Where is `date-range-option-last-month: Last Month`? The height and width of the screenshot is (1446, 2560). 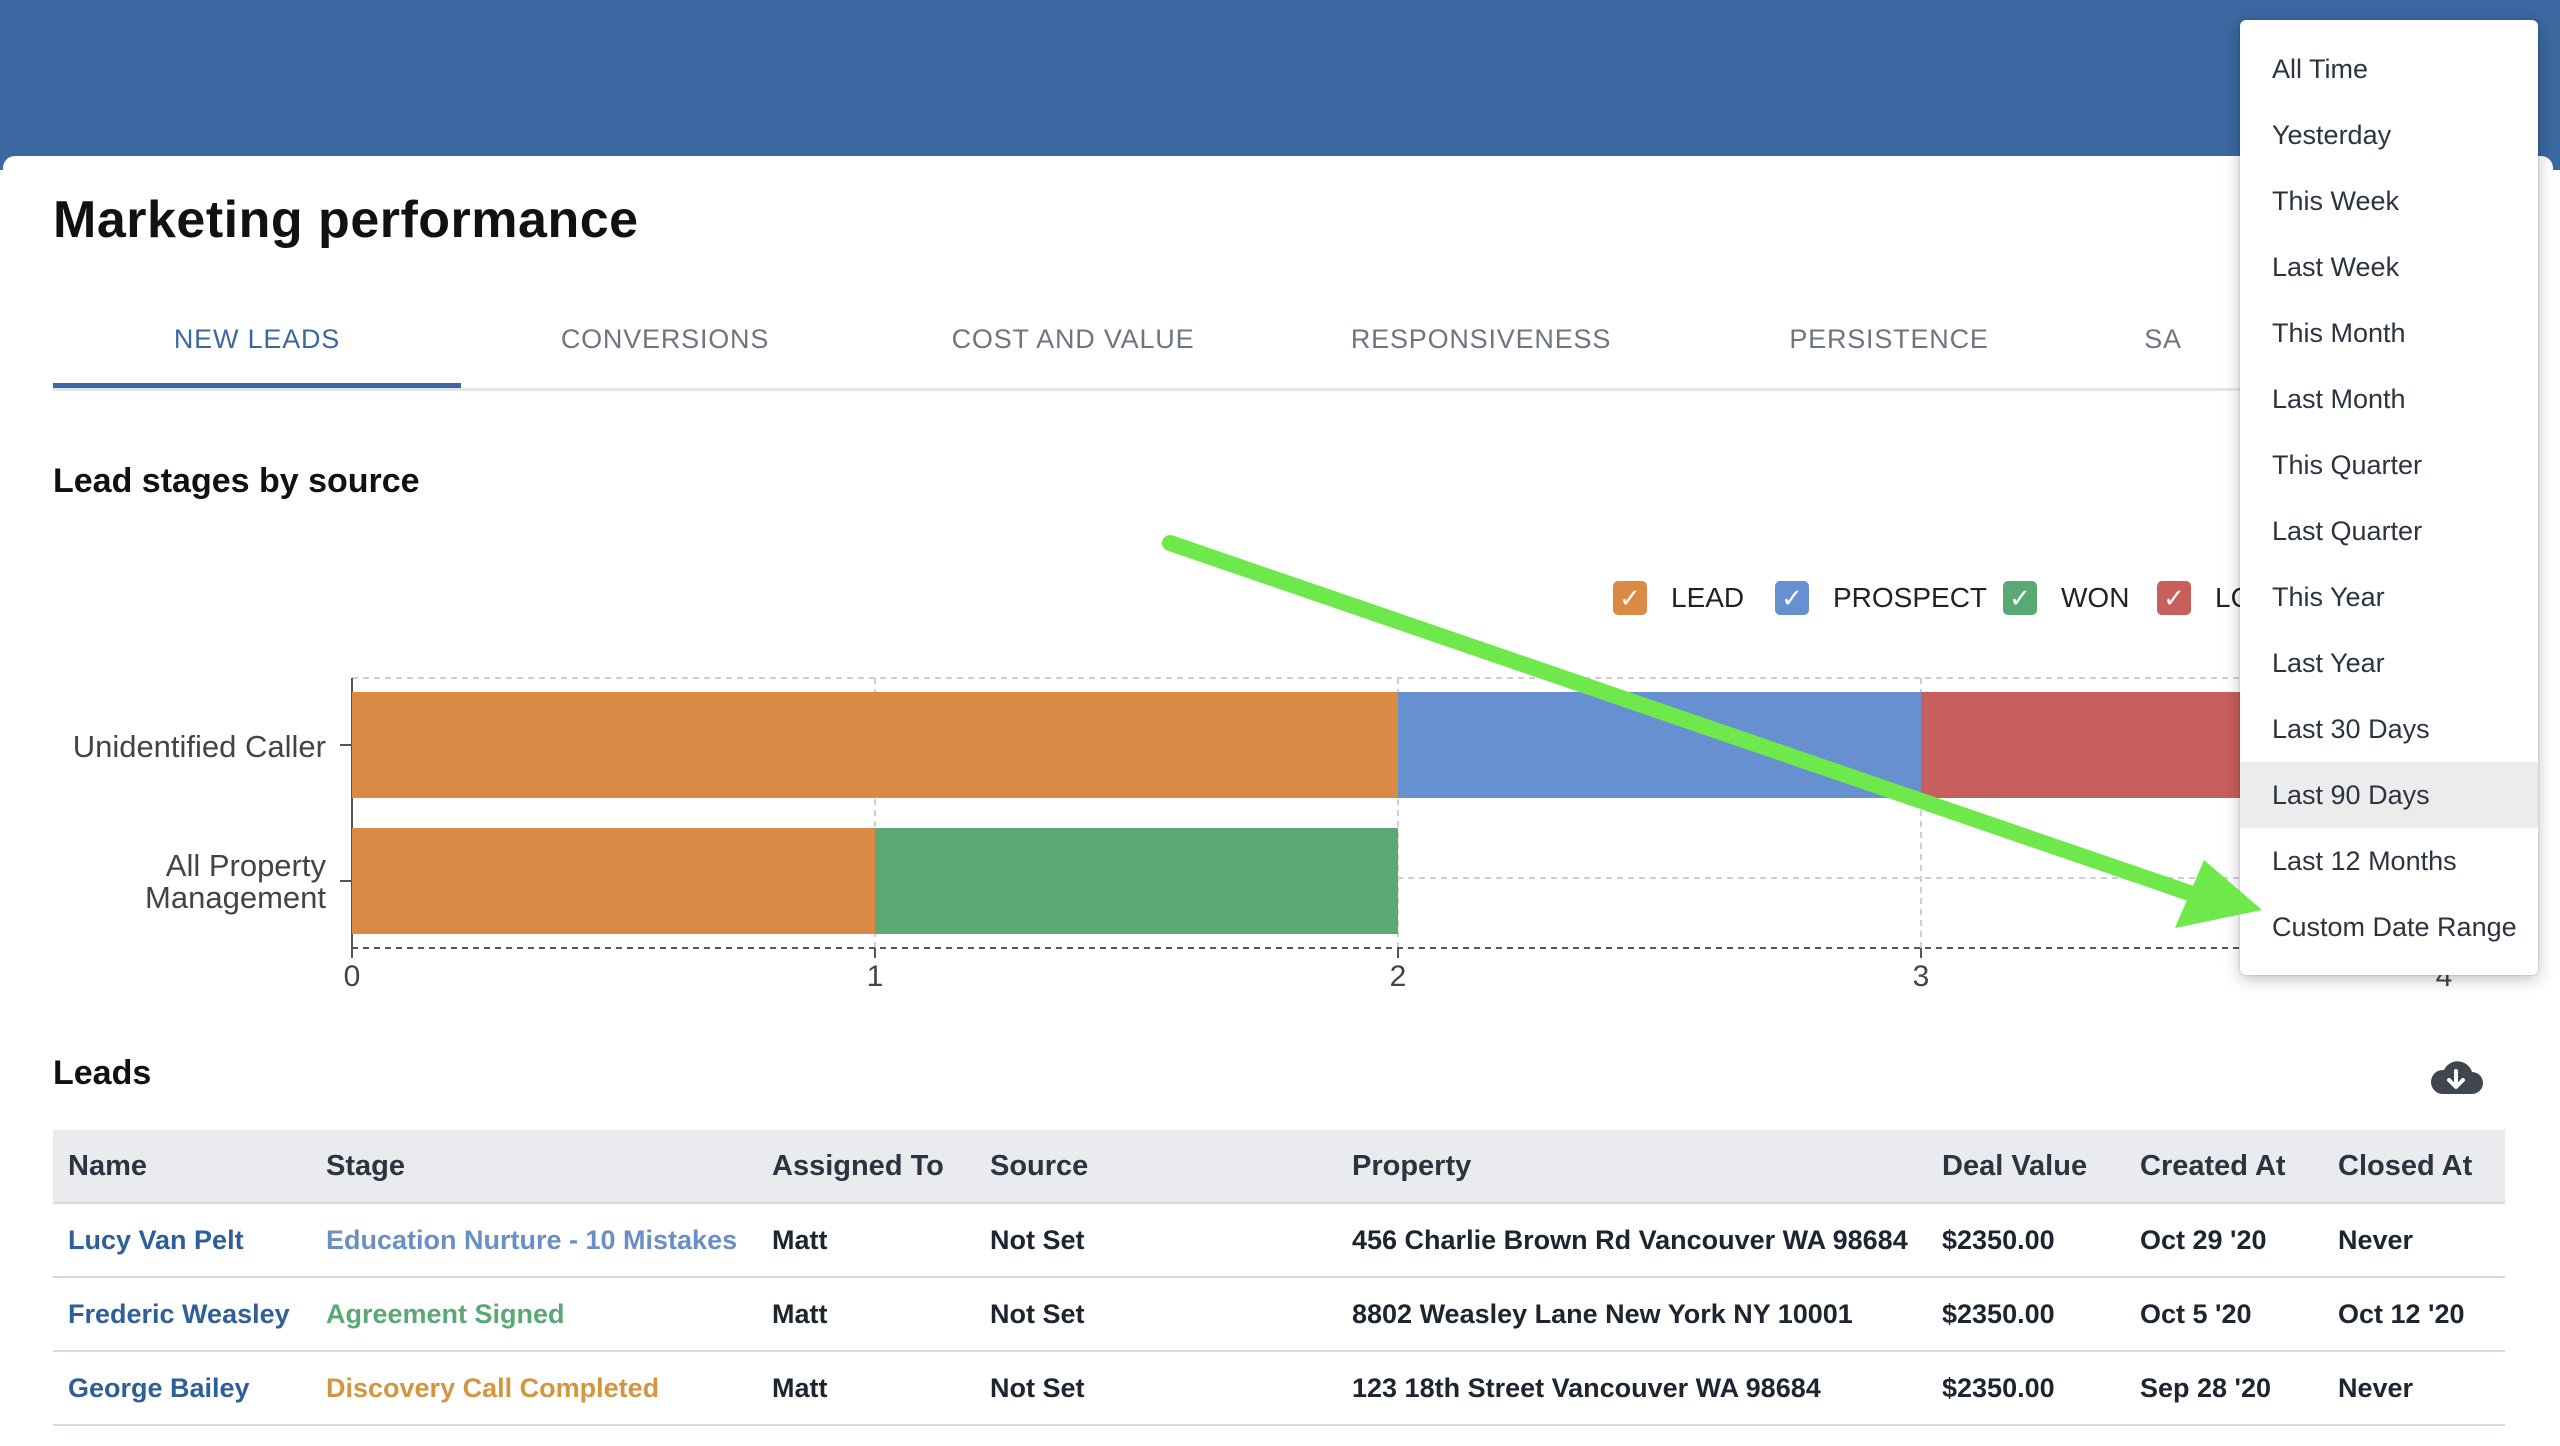
date-range-option-last-month: Last Month is located at coordinates (2339, 399).